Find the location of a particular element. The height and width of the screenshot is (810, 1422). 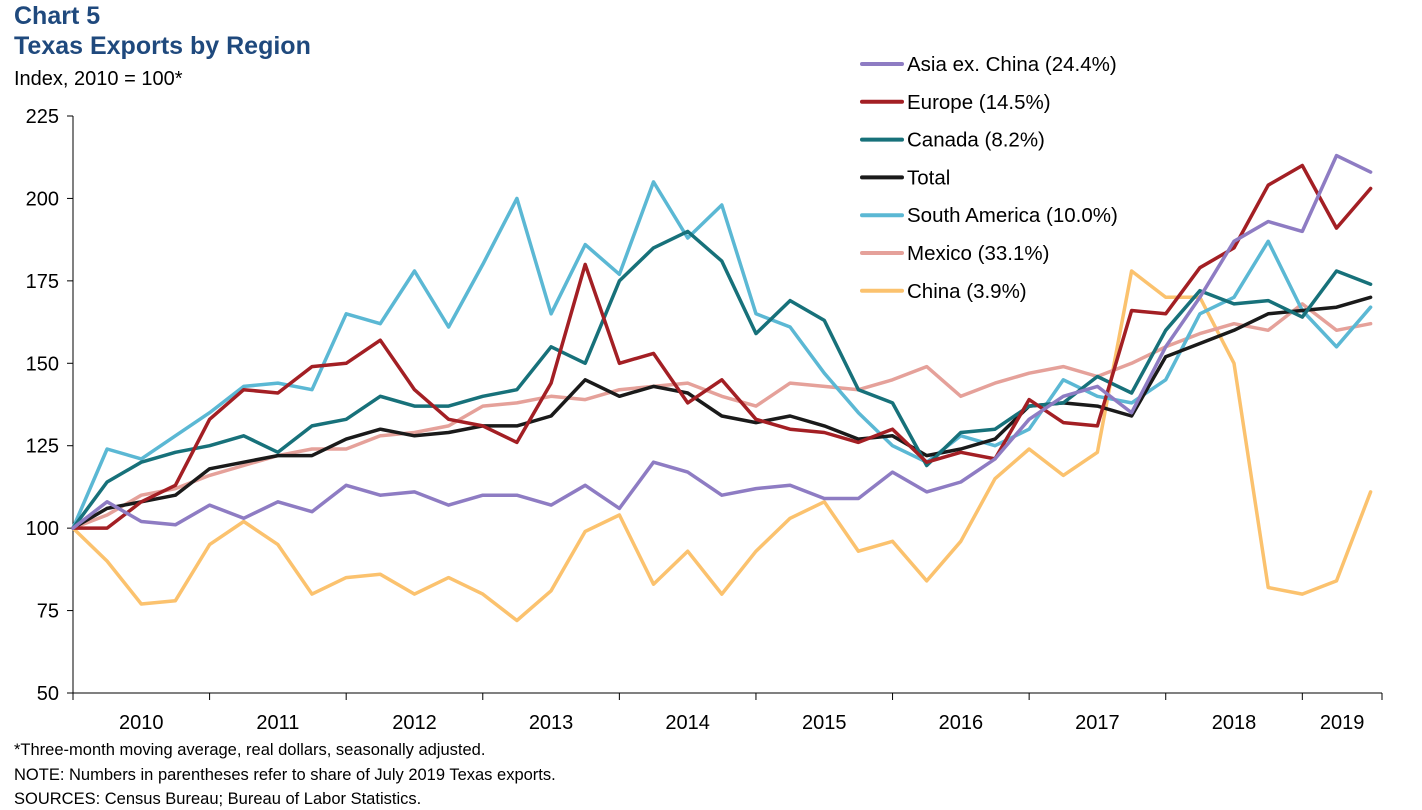

legend-label: Total is located at coordinates (928, 177).